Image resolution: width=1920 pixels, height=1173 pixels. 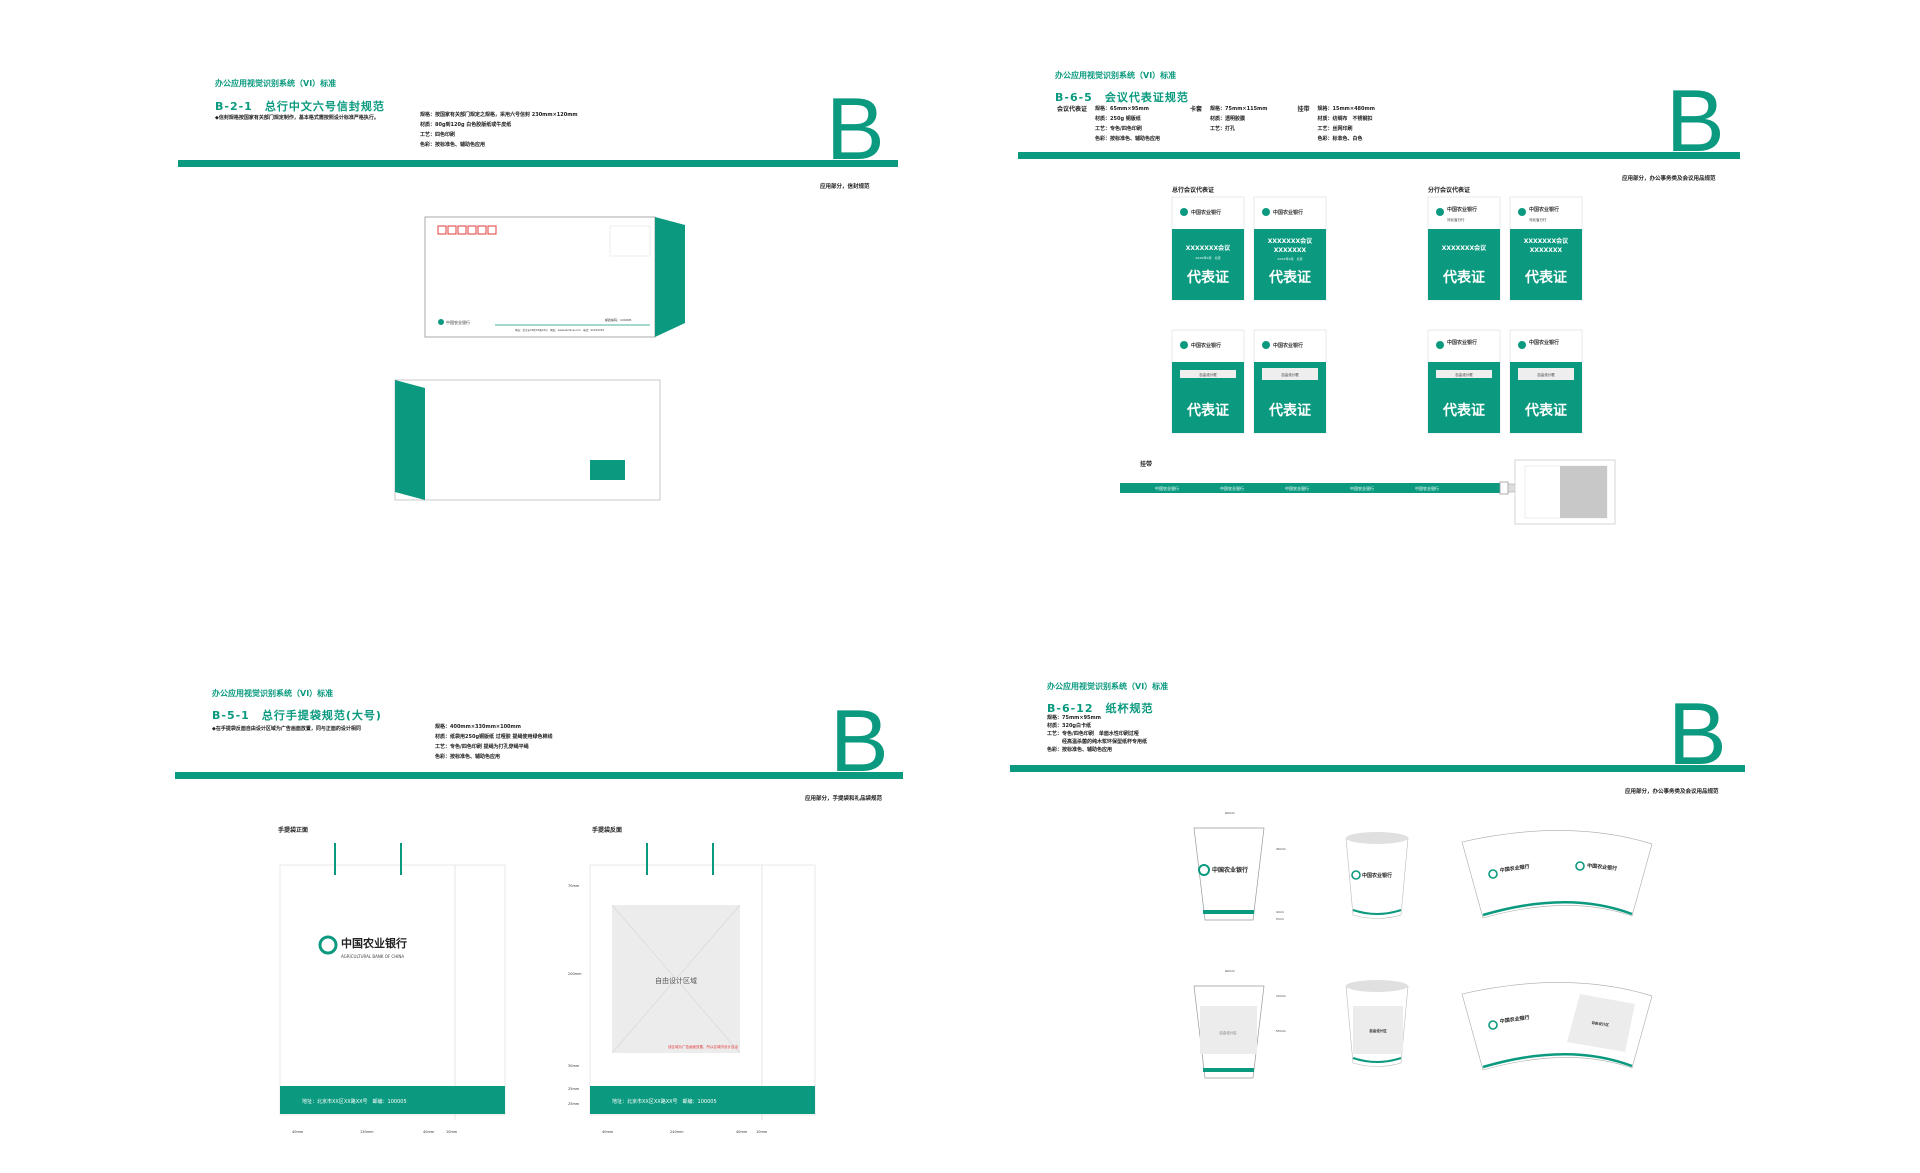 What do you see at coordinates (1196, 109) in the screenshot?
I see `spec-group-name: 卡套` at bounding box center [1196, 109].